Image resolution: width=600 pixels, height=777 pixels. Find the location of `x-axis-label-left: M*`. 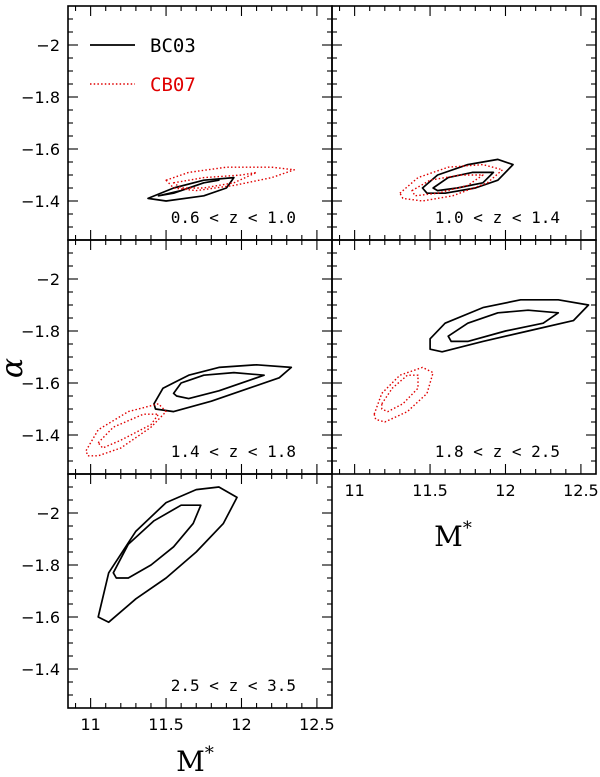

x-axis-label-left: M* is located at coordinates (195, 760).